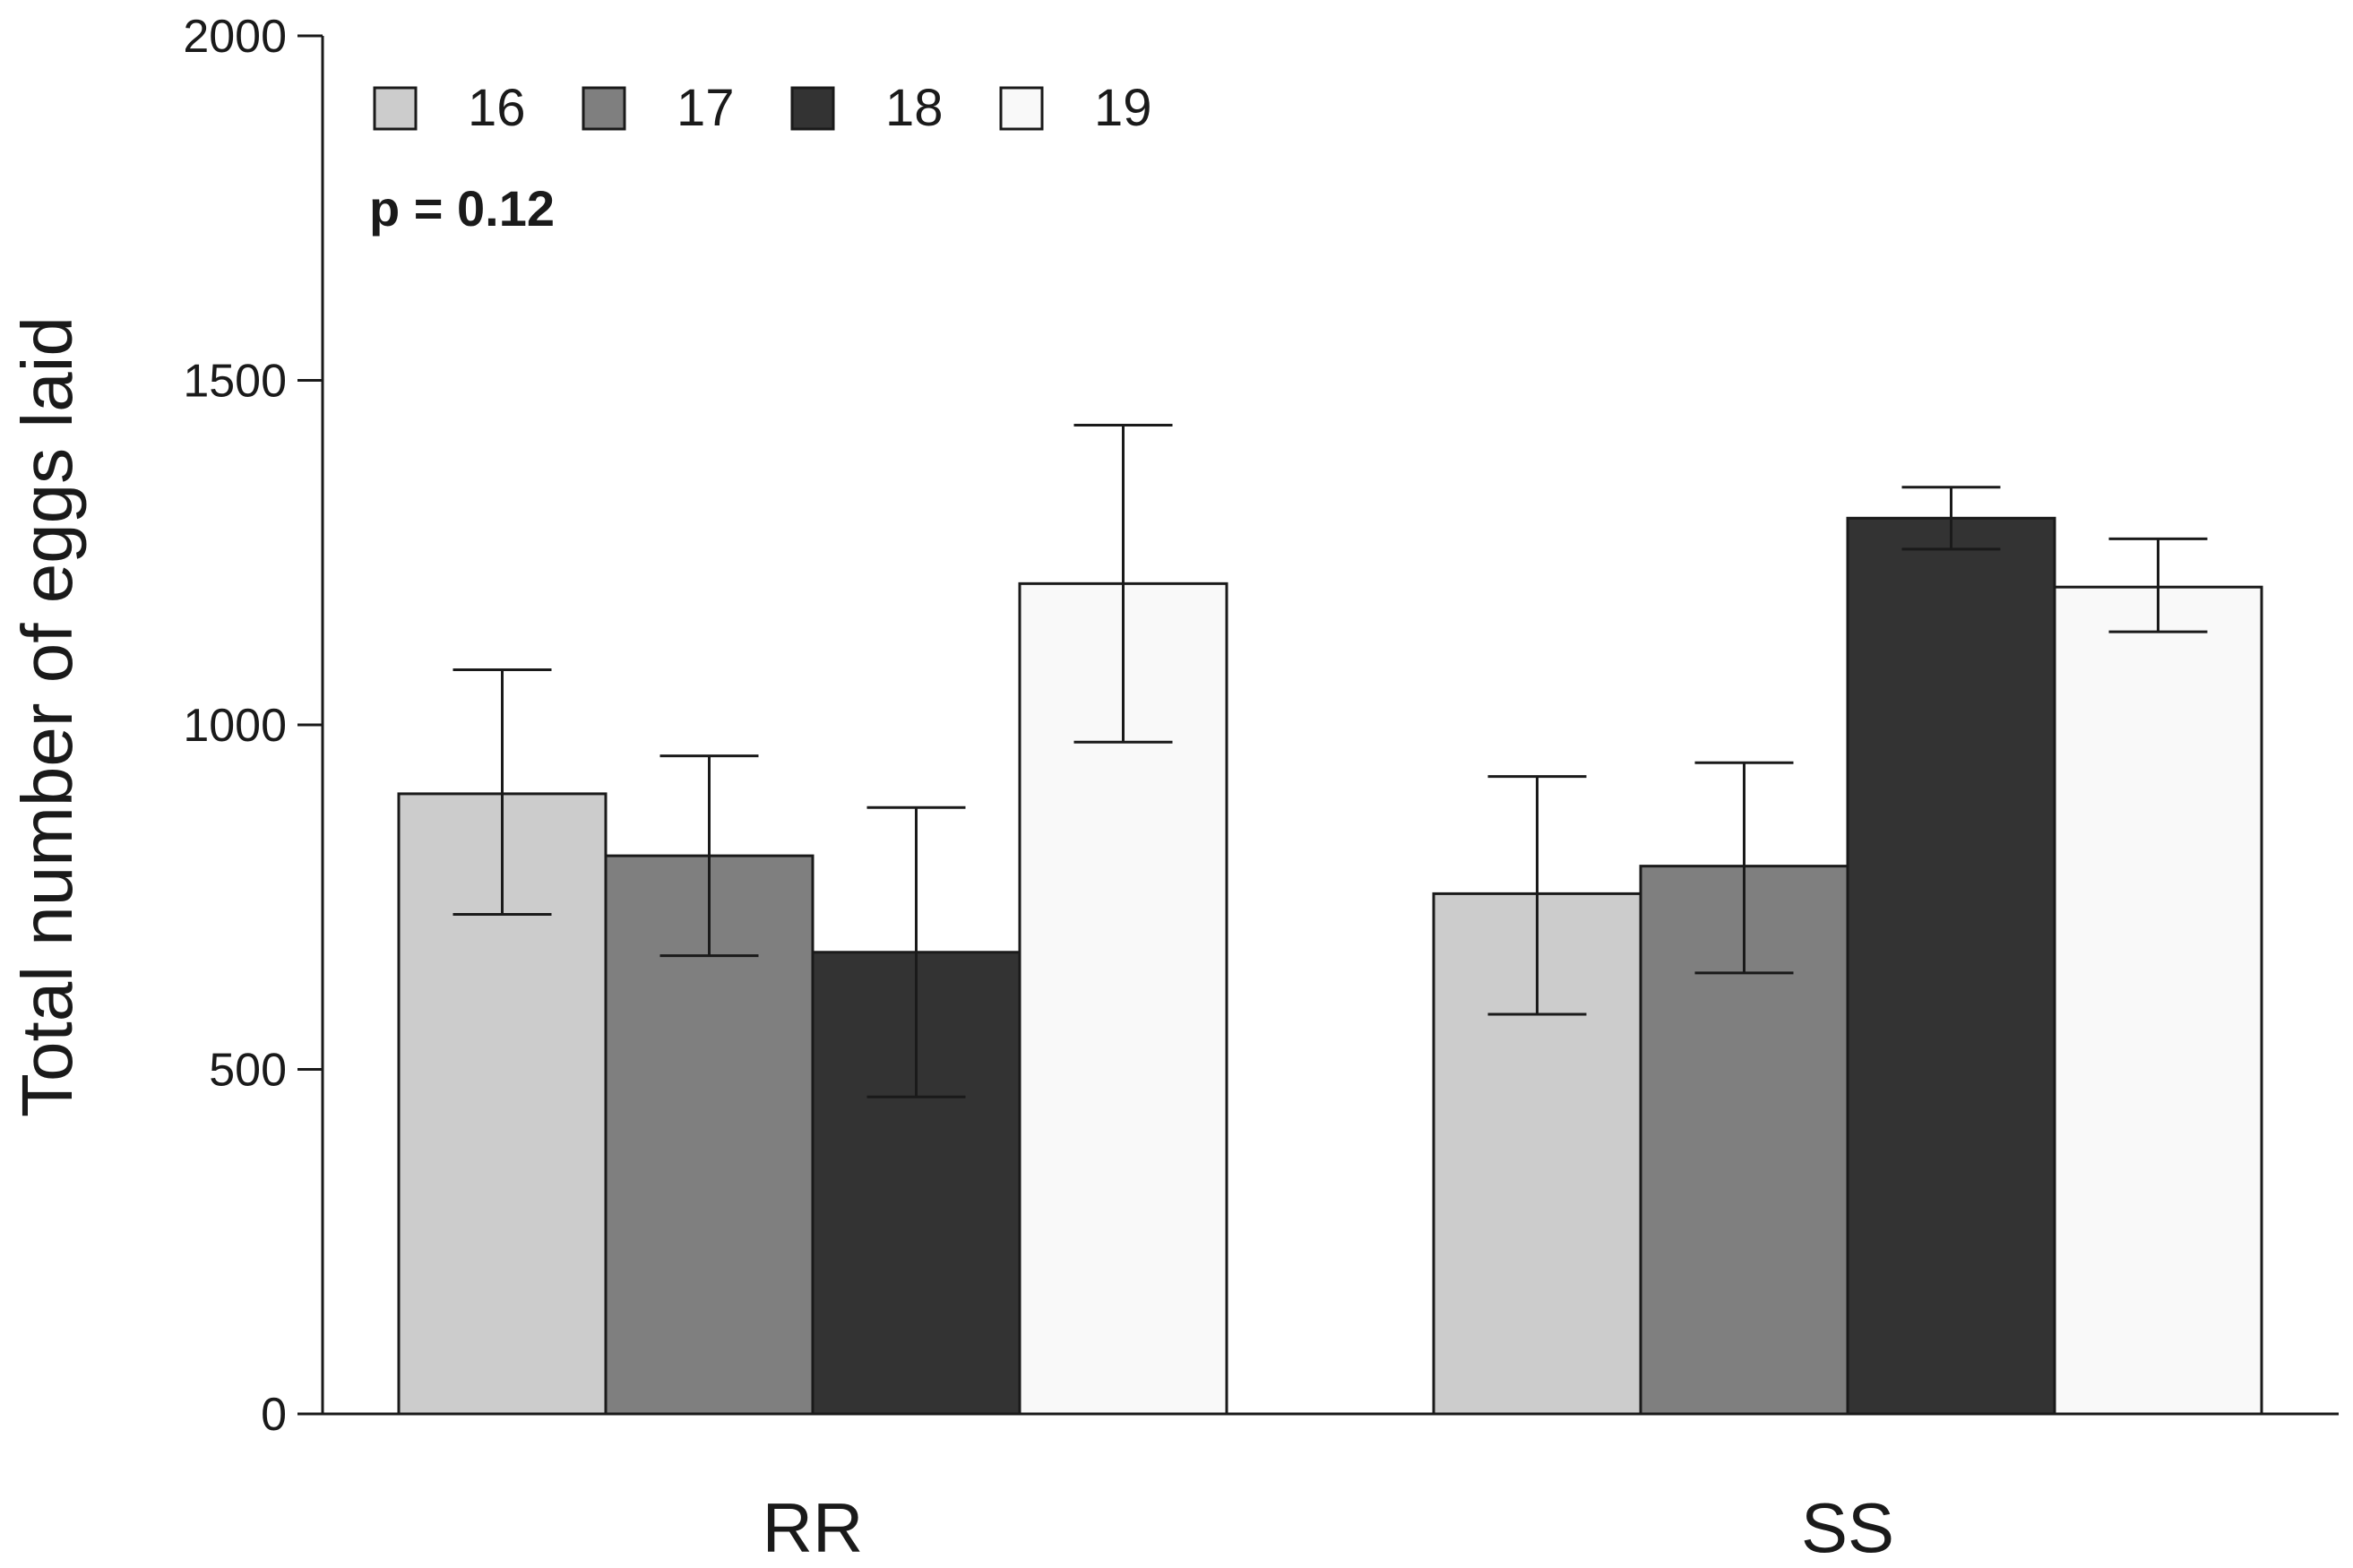 This screenshot has width=2353, height=1568. What do you see at coordinates (914, 108) in the screenshot?
I see `legend-label-18: 18` at bounding box center [914, 108].